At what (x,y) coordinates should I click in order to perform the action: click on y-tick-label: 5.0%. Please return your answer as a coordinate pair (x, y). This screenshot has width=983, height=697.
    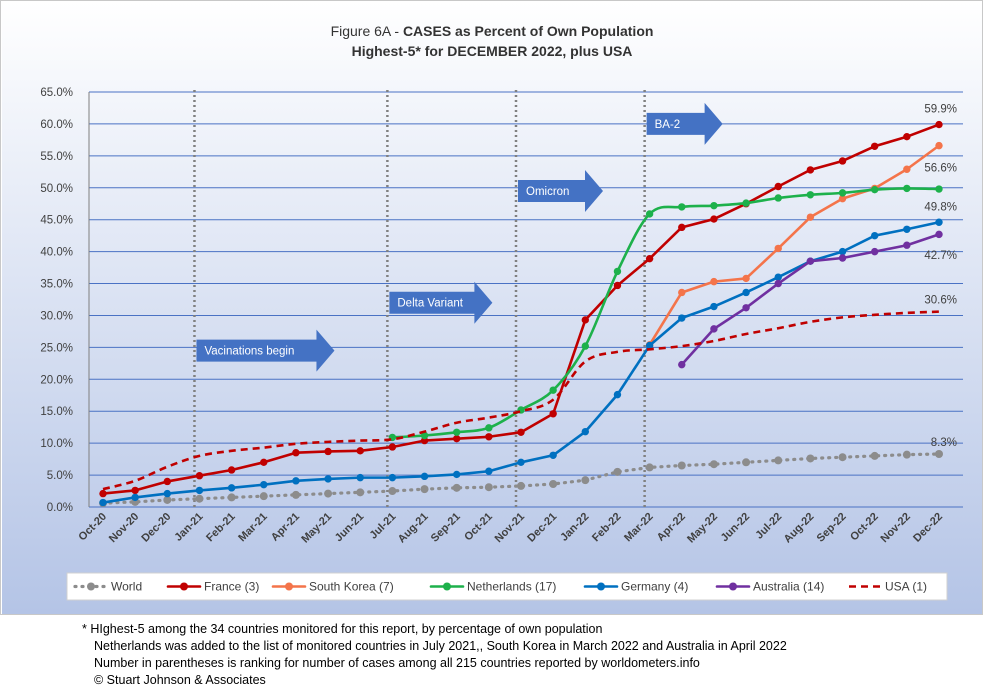
    Looking at the image, I should click on (60, 476).